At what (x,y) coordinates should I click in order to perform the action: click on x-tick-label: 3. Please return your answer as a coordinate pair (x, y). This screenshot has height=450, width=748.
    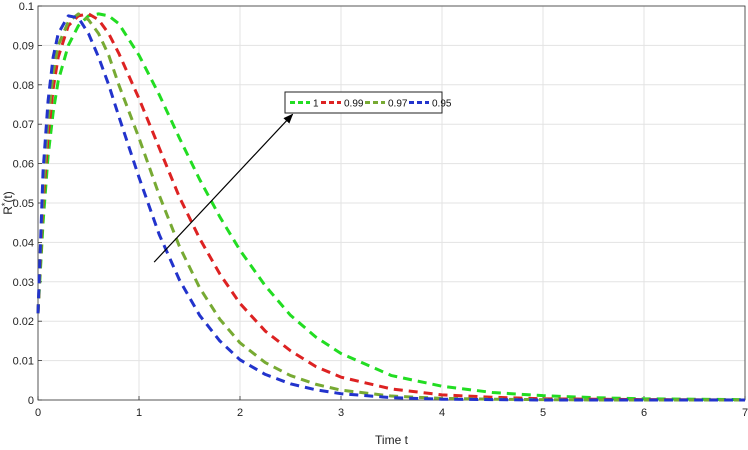
    Looking at the image, I should click on (341, 413).